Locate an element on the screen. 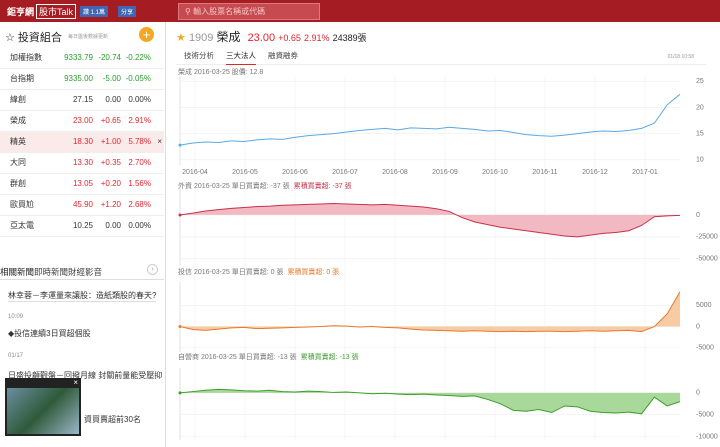 The height and width of the screenshot is (447, 720). x-tick-label: 2016-11 is located at coordinates (544, 172).